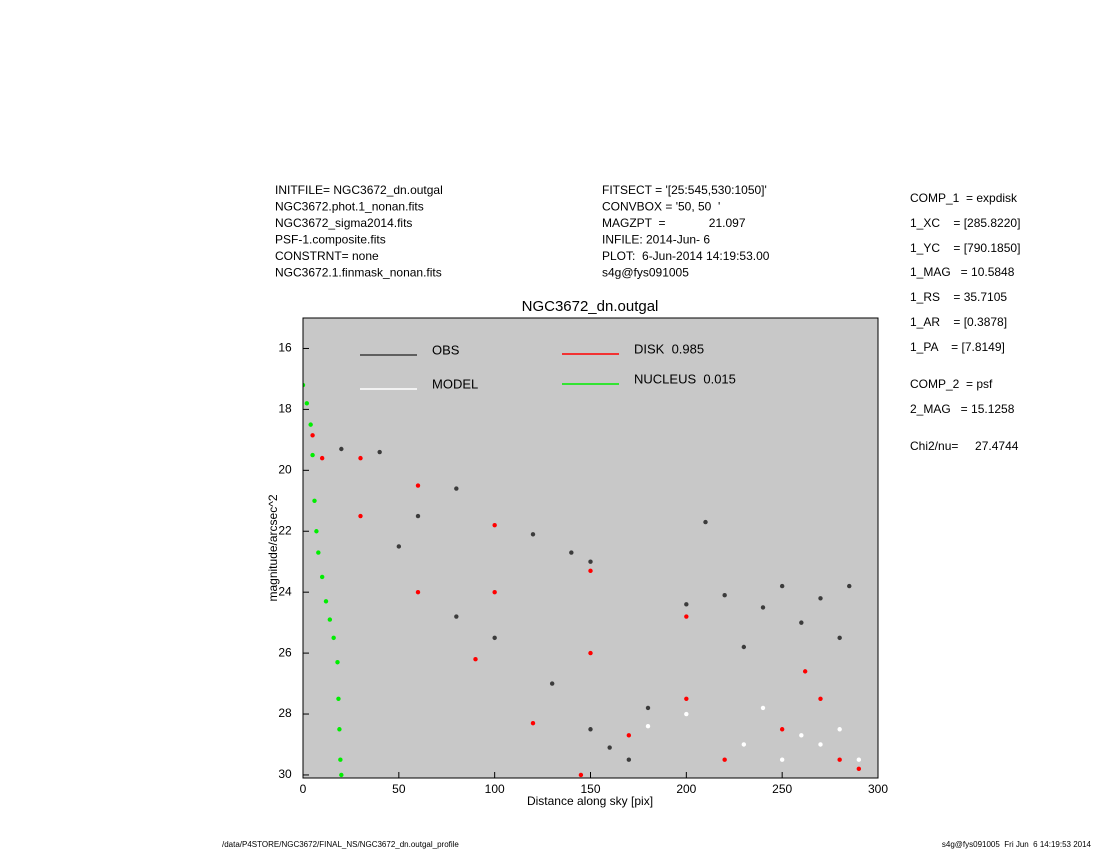  I want to click on header-middle-line: INFILE: 2014-Jun- 6, so click(656, 240).